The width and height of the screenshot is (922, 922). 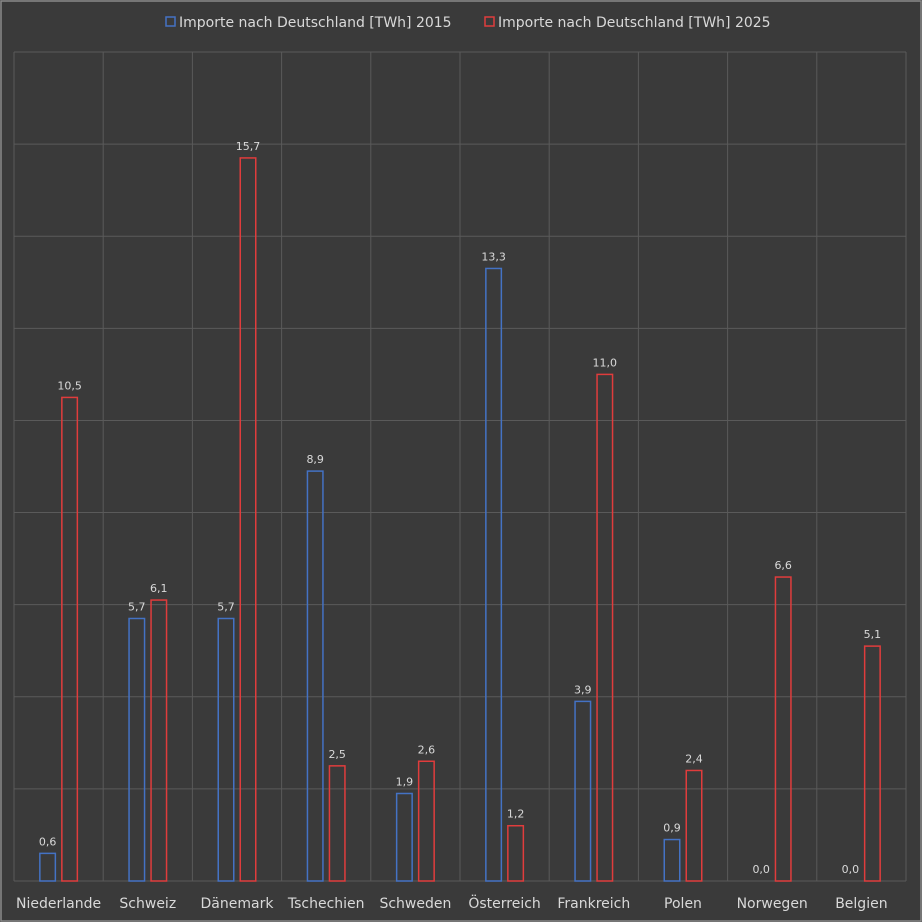 I want to click on legend-marker-2015, so click(x=170, y=21).